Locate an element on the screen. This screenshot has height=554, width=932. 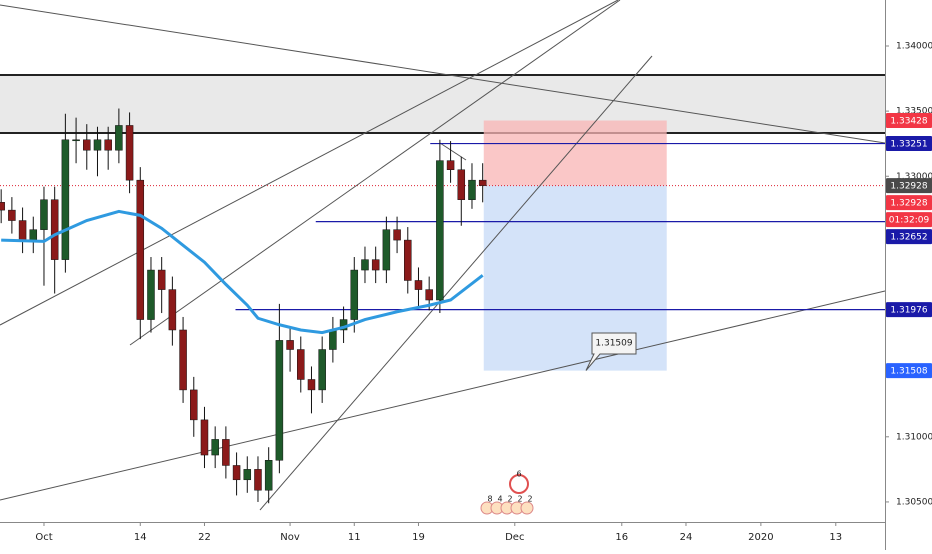
price-label: 1.33251 is located at coordinates (908, 145).